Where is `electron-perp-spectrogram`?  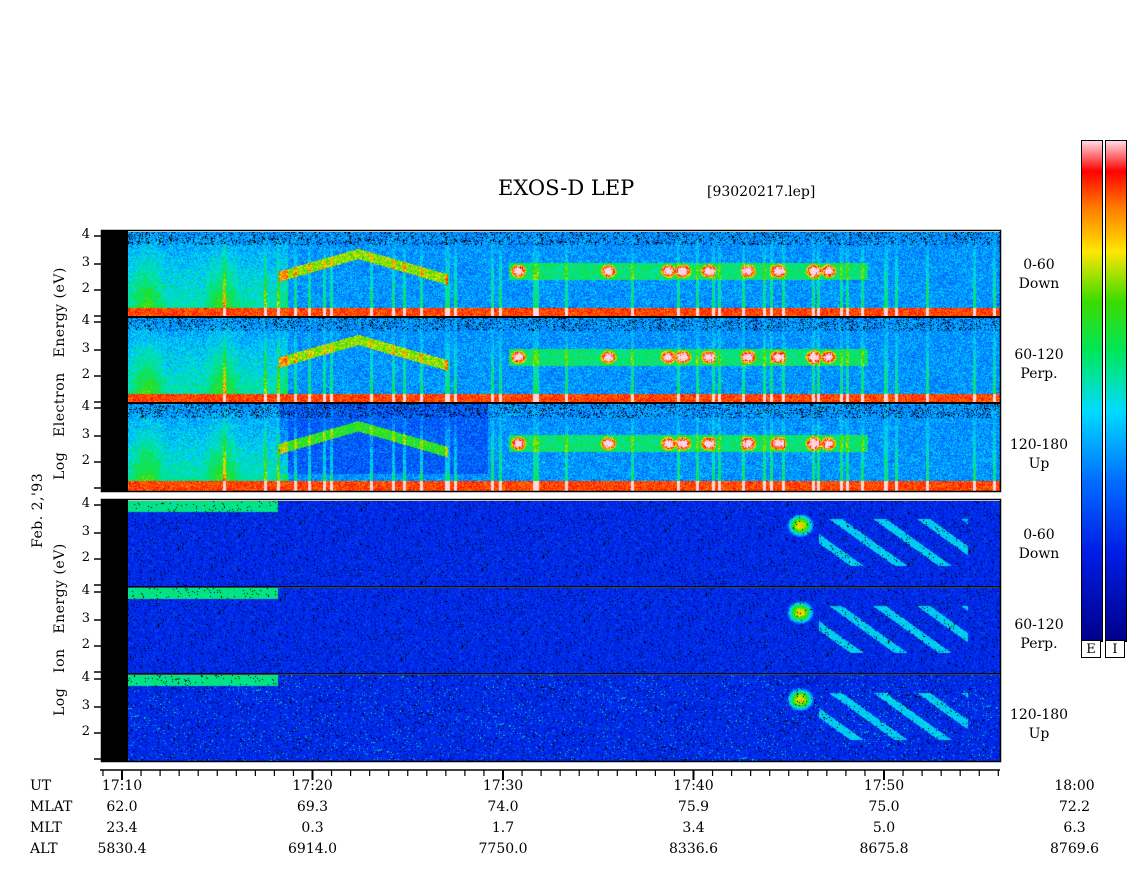 electron-perp-spectrogram is located at coordinates (564, 361).